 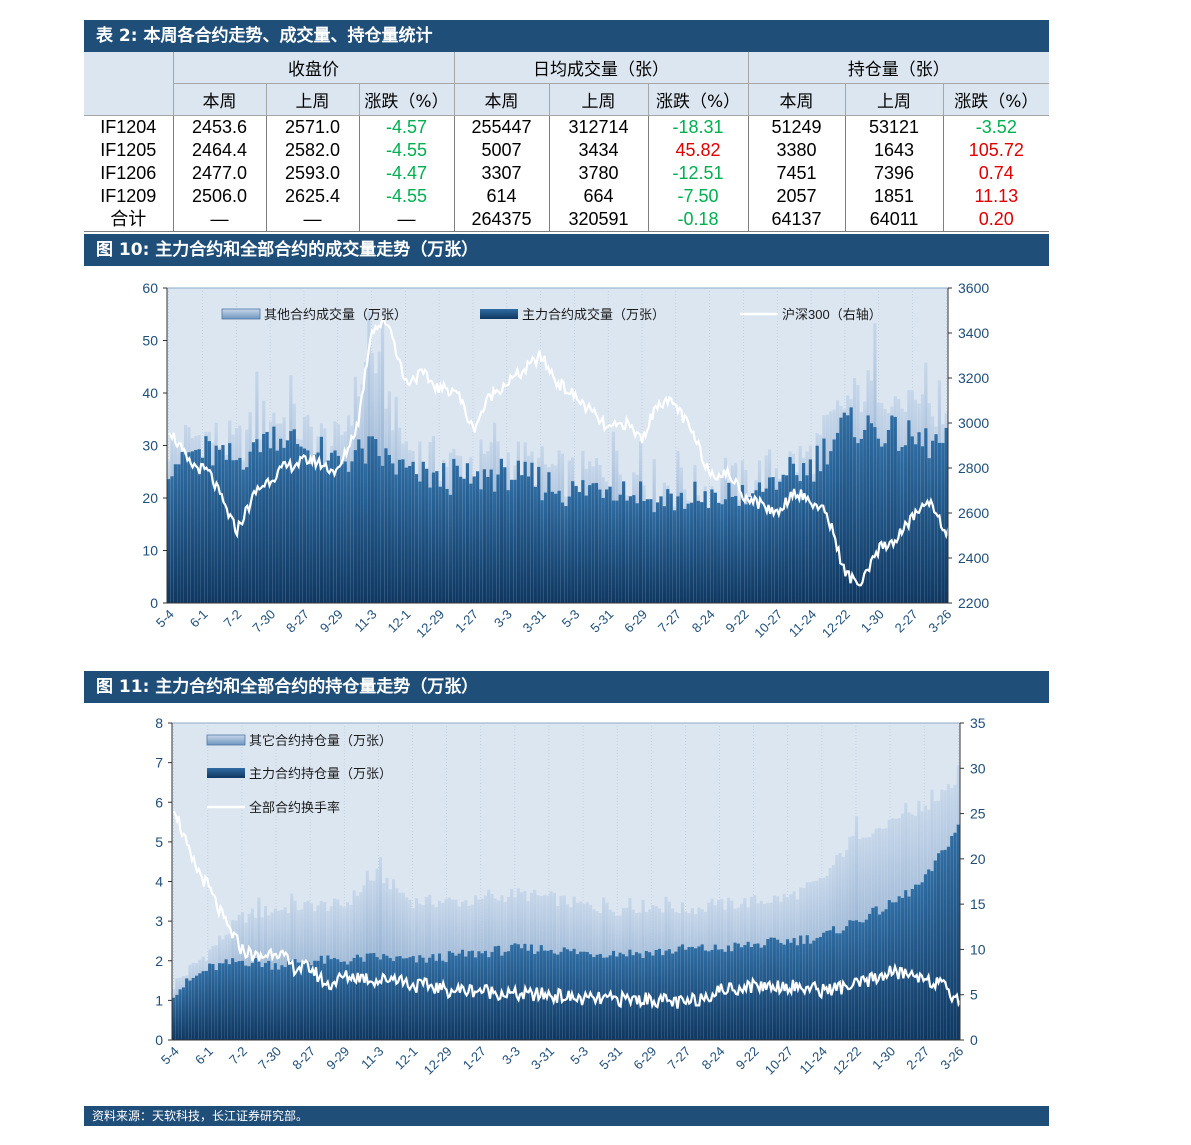 I want to click on legend-label: 主力合约成交量（万张）, so click(x=593, y=314).